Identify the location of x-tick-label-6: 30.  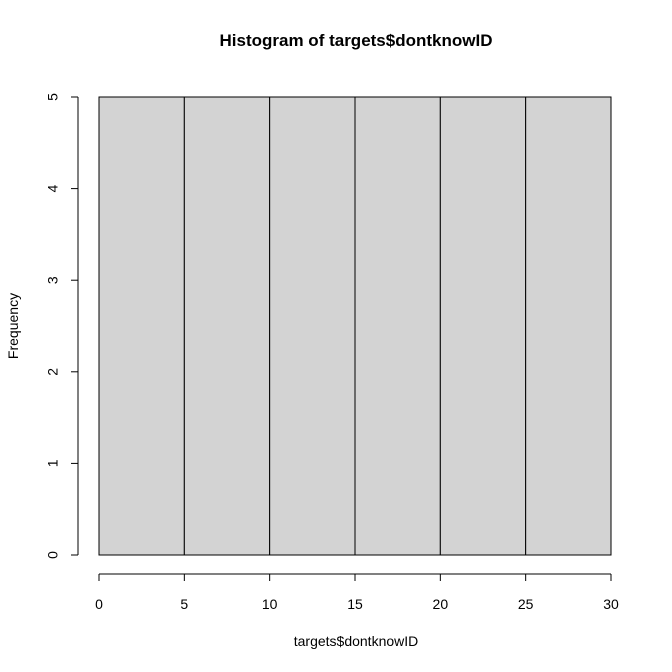
(611, 604).